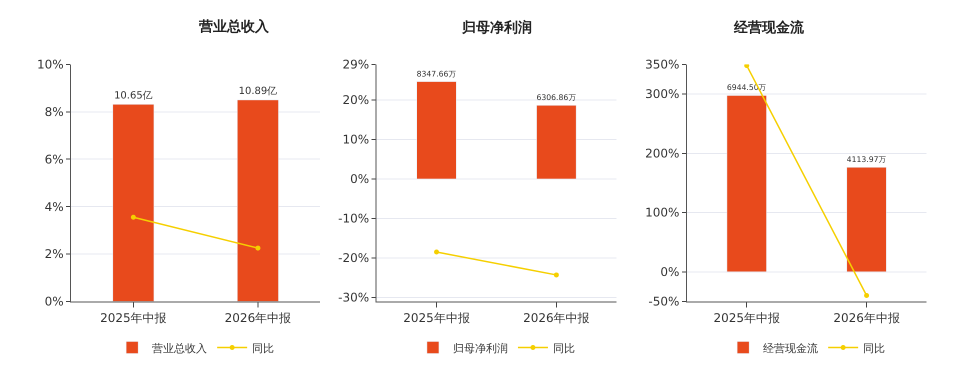  Describe the element at coordinates (54, 112) in the screenshot. I see `y-tick-label: 8%` at that location.